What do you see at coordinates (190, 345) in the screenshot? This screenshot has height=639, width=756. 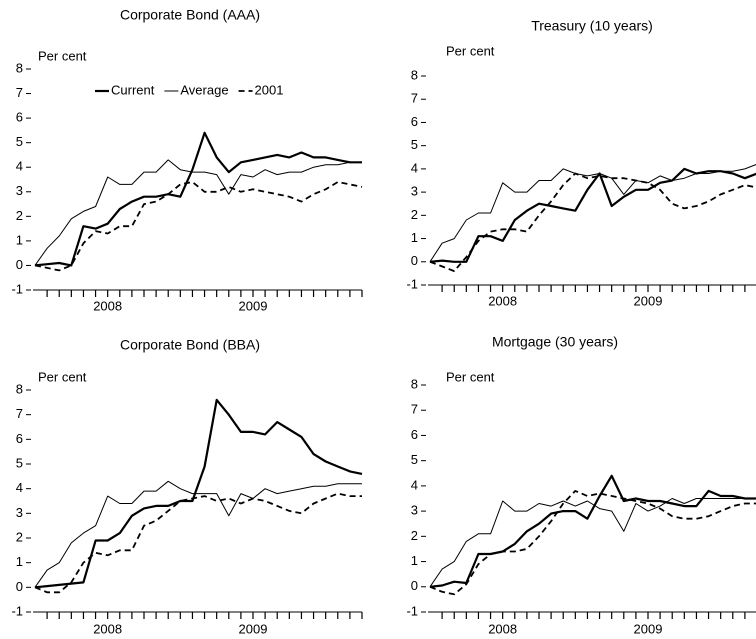 I see `panel-title: Corporate Bond (BBA)` at bounding box center [190, 345].